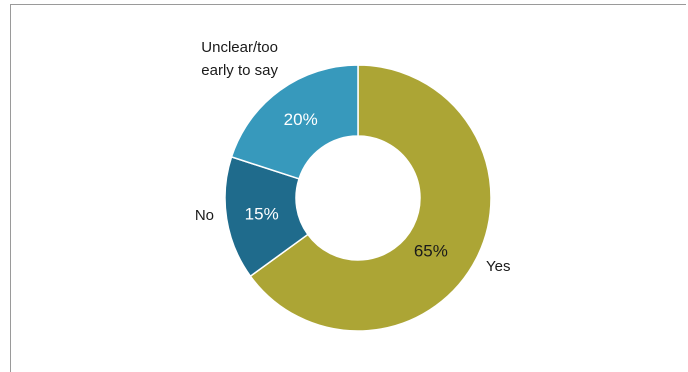 The height and width of the screenshot is (372, 688). I want to click on category-label-line: Unclear/too, so click(239, 47).